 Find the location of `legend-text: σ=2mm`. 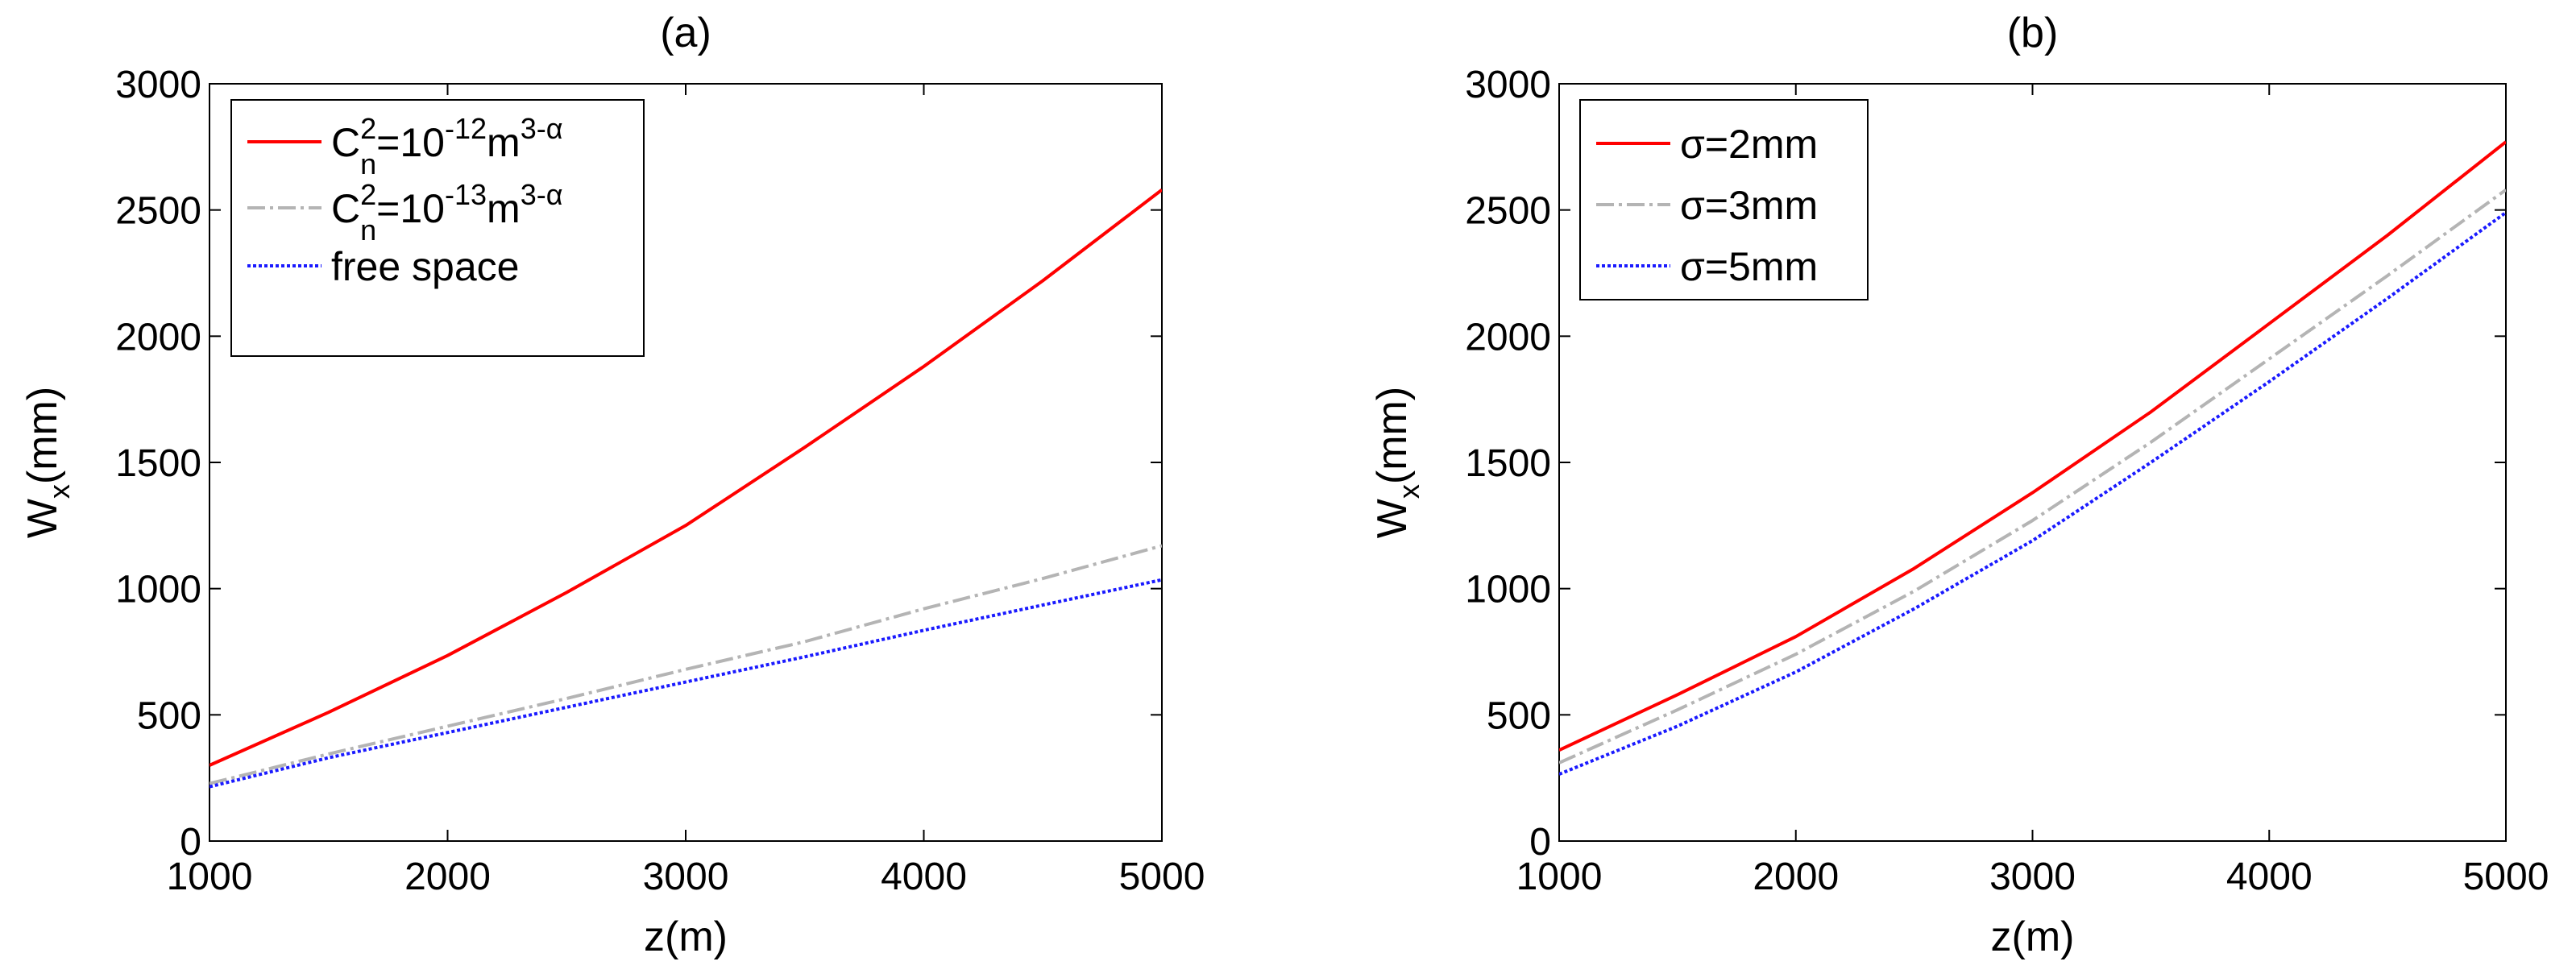

legend-text: σ=2mm is located at coordinates (1749, 144).